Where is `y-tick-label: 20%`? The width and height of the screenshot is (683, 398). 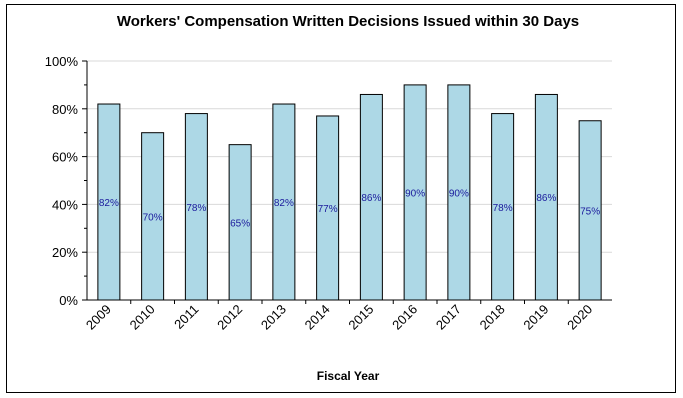 y-tick-label: 20% is located at coordinates (65, 252).